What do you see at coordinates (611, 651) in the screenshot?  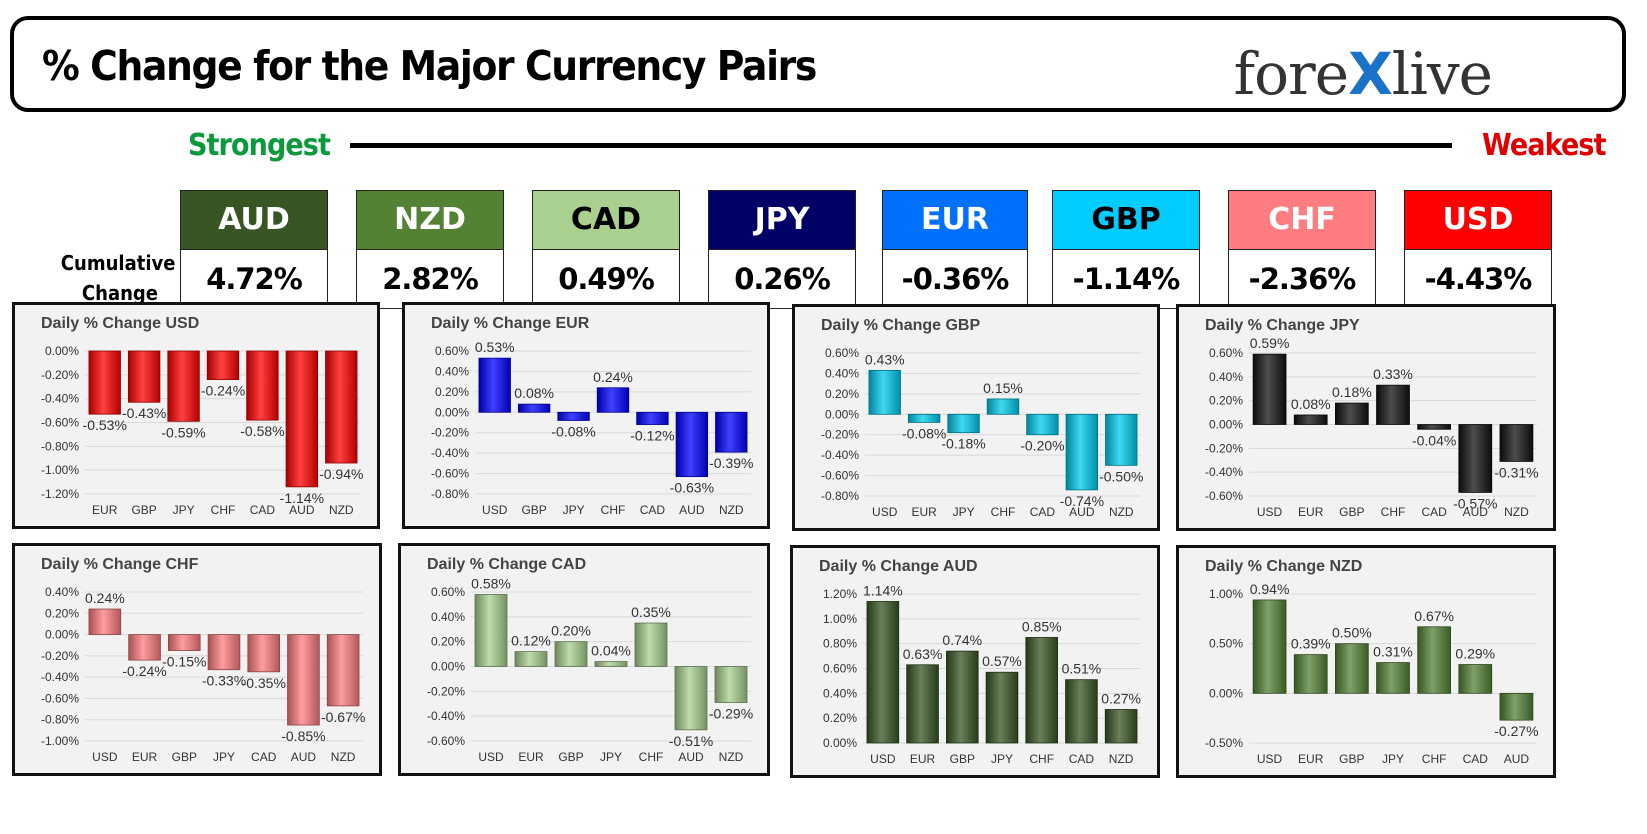 I see `data-label: 0.04%` at bounding box center [611, 651].